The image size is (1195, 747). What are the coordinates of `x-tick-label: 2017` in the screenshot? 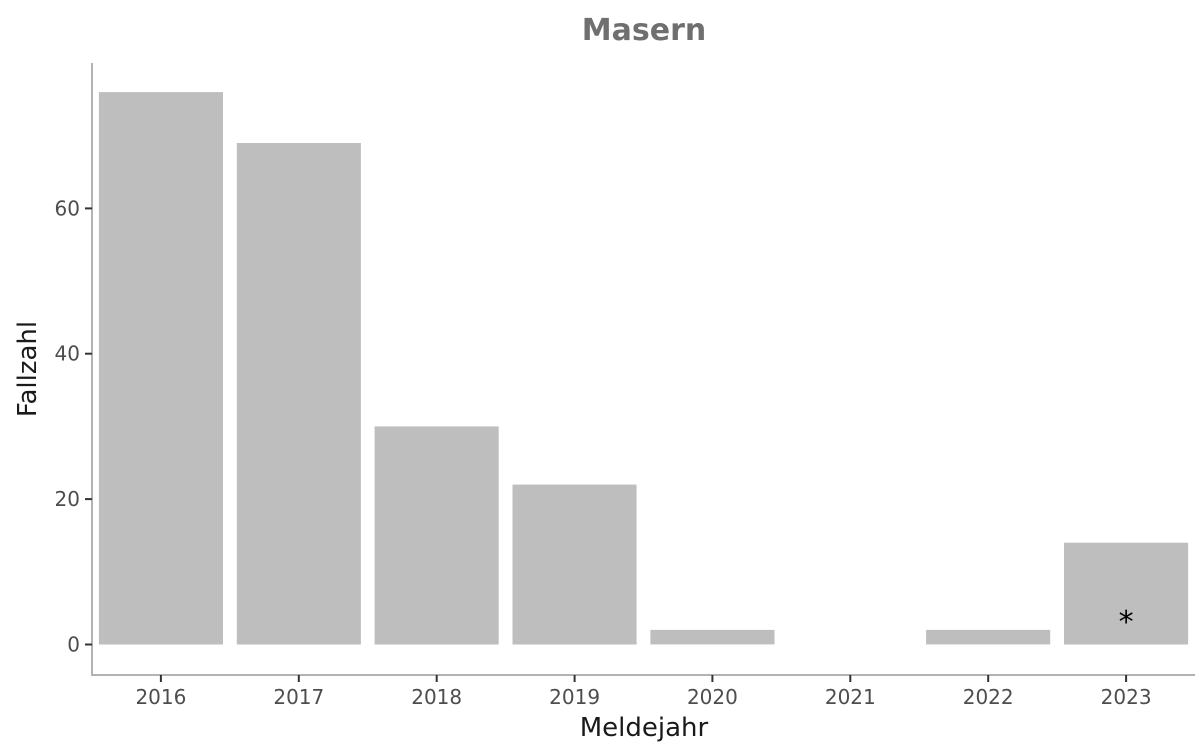 It's located at (298, 697).